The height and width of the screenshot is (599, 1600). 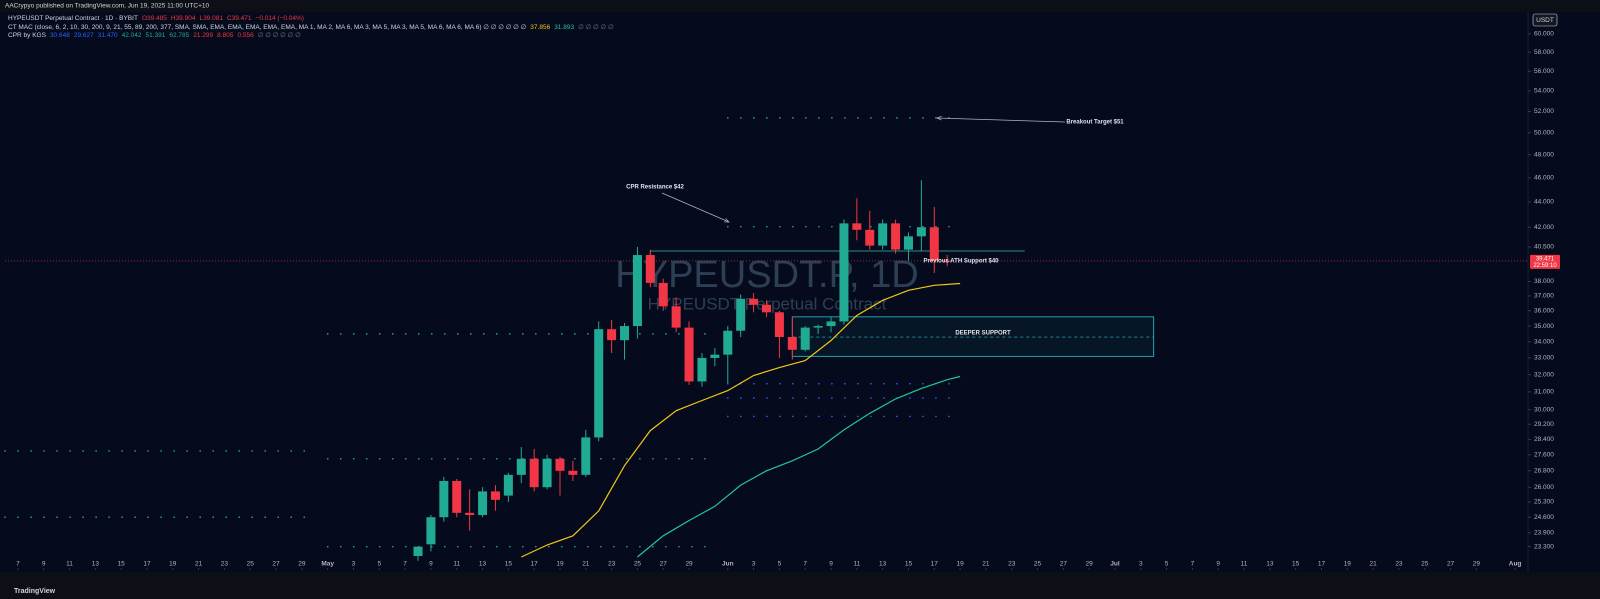 What do you see at coordinates (726, 220) in the screenshot?
I see `arrow-head` at bounding box center [726, 220].